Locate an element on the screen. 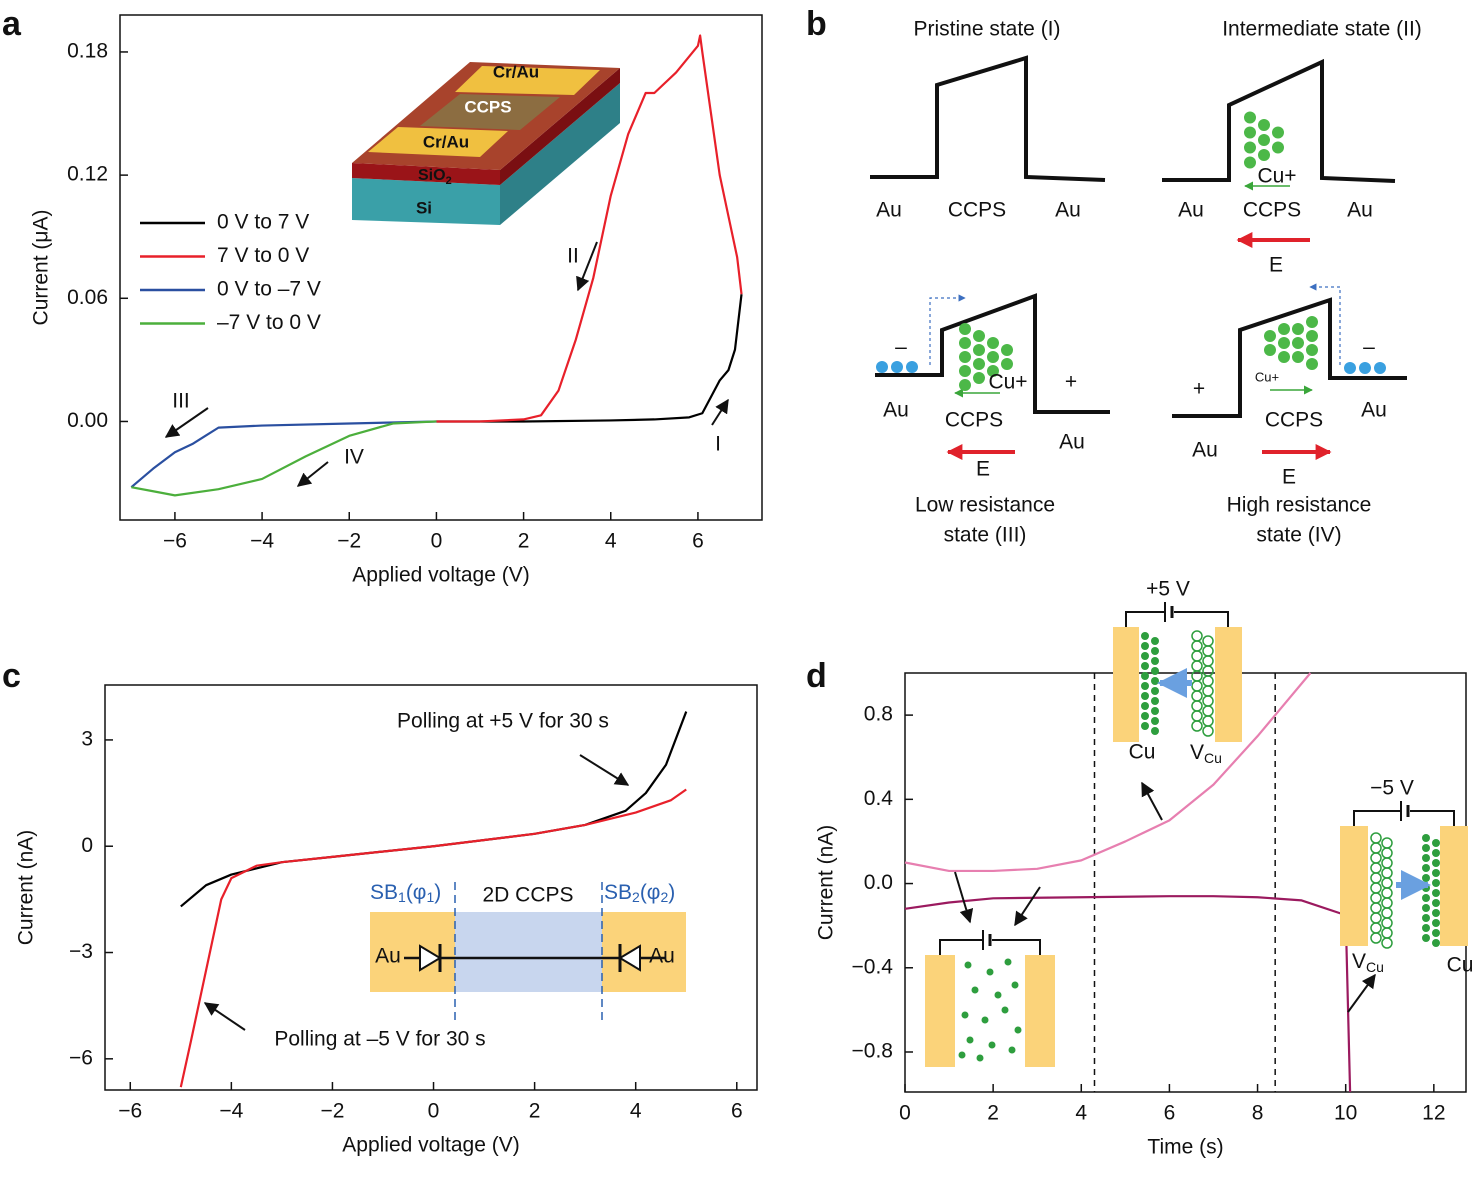 Image resolution: width=1484 pixels, height=1186 pixels. y-axis-label: Current (μA) is located at coordinates (41, 268).